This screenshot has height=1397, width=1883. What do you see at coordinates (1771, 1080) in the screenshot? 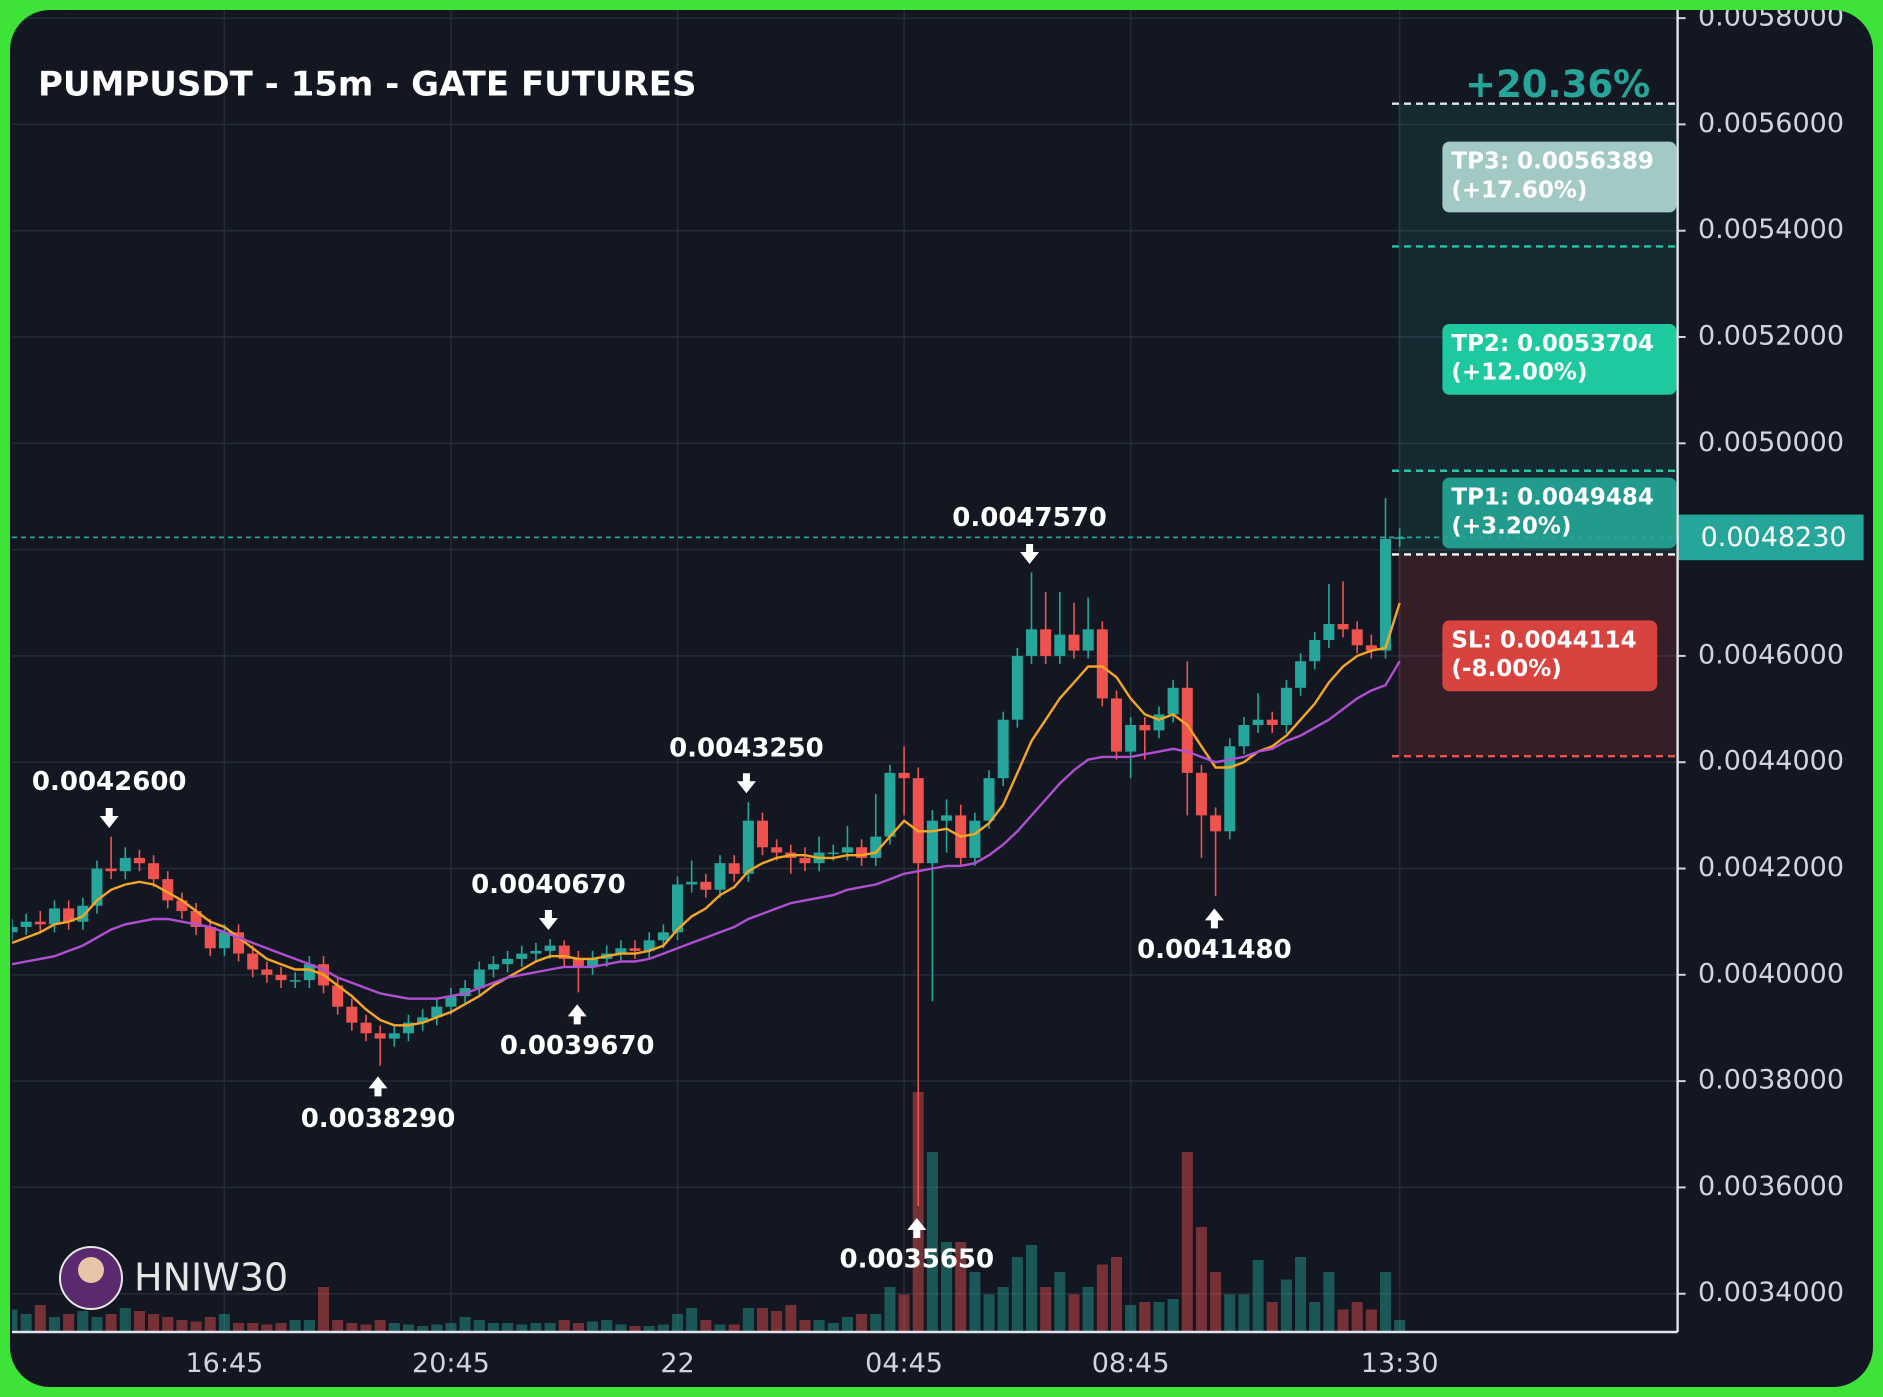
I see `y-tick-label: 0.0038000` at bounding box center [1771, 1080].